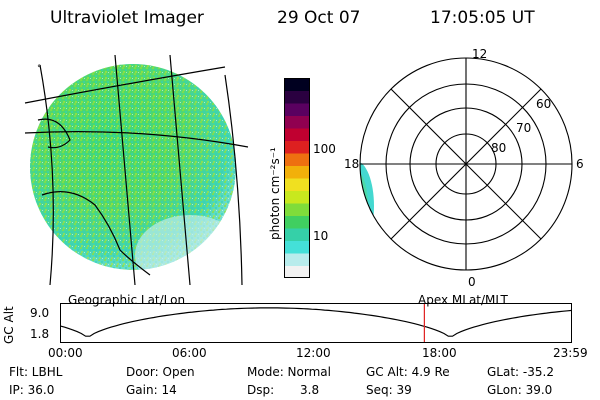  What do you see at coordinates (523, 128) in the screenshot?
I see `polar-lat-70: 70` at bounding box center [523, 128].